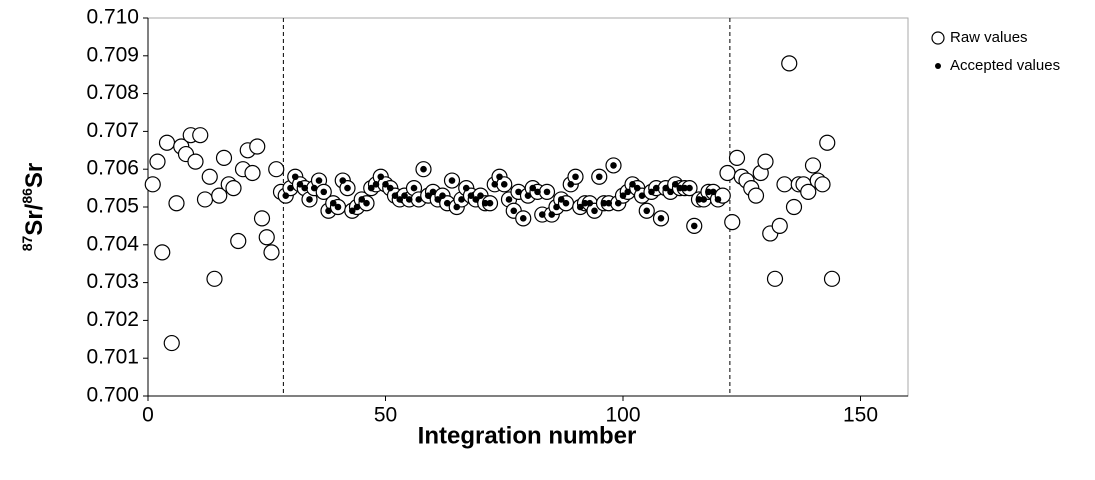 This screenshot has width=1095, height=480. I want to click on y-label-part: Sr, so click(34, 175).